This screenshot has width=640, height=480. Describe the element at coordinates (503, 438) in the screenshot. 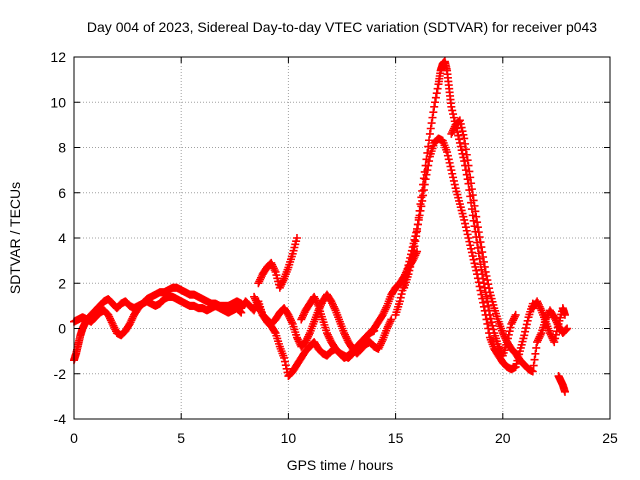

I see `x-tick-label: 20` at that location.